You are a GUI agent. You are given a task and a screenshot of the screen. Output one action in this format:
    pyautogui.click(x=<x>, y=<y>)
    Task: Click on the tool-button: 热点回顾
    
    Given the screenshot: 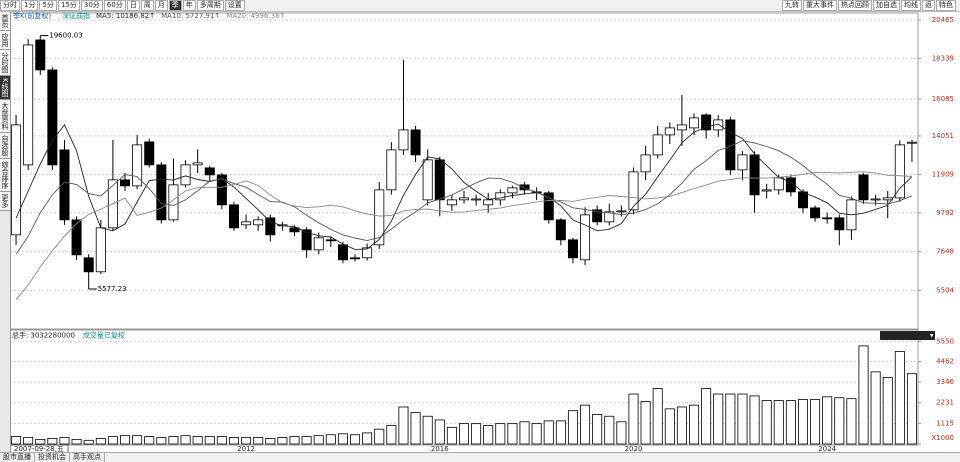 What is the action you would take?
    pyautogui.click(x=855, y=5)
    